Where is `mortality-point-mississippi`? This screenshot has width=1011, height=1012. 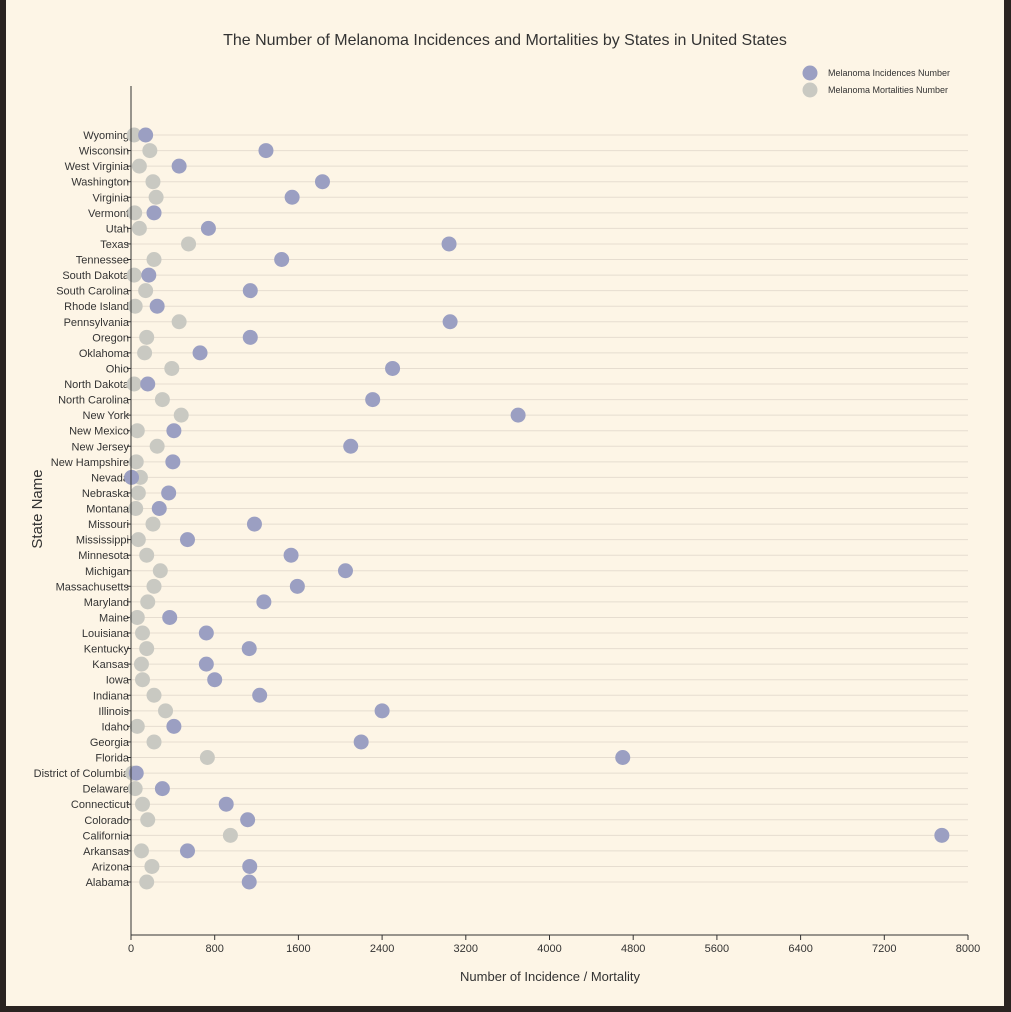 mortality-point-mississippi is located at coordinates (138, 540).